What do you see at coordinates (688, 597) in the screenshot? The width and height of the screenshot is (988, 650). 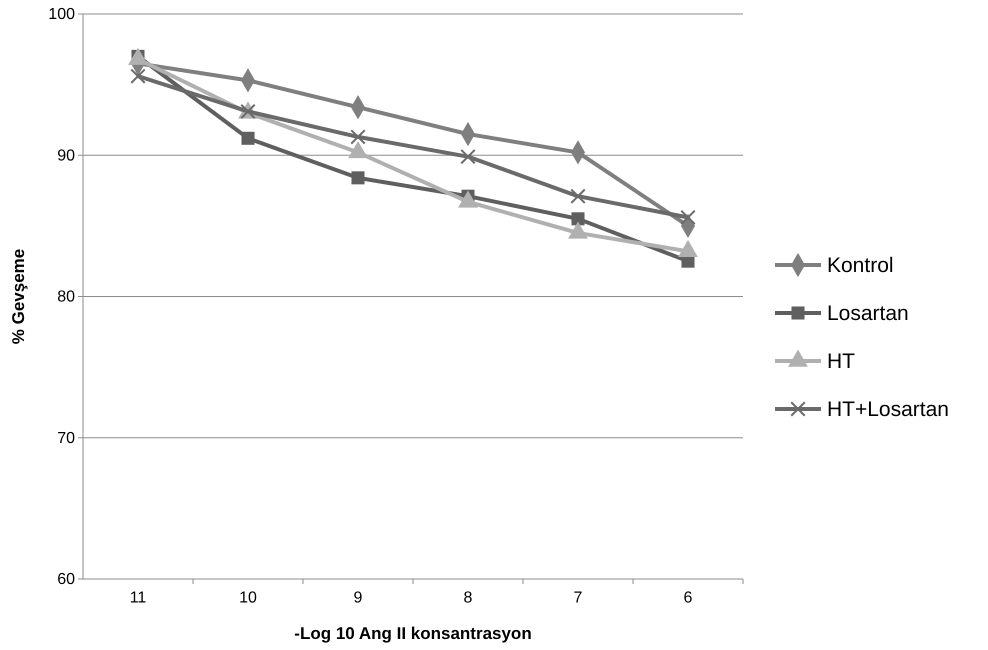 I see `x-tick-label: 6` at bounding box center [688, 597].